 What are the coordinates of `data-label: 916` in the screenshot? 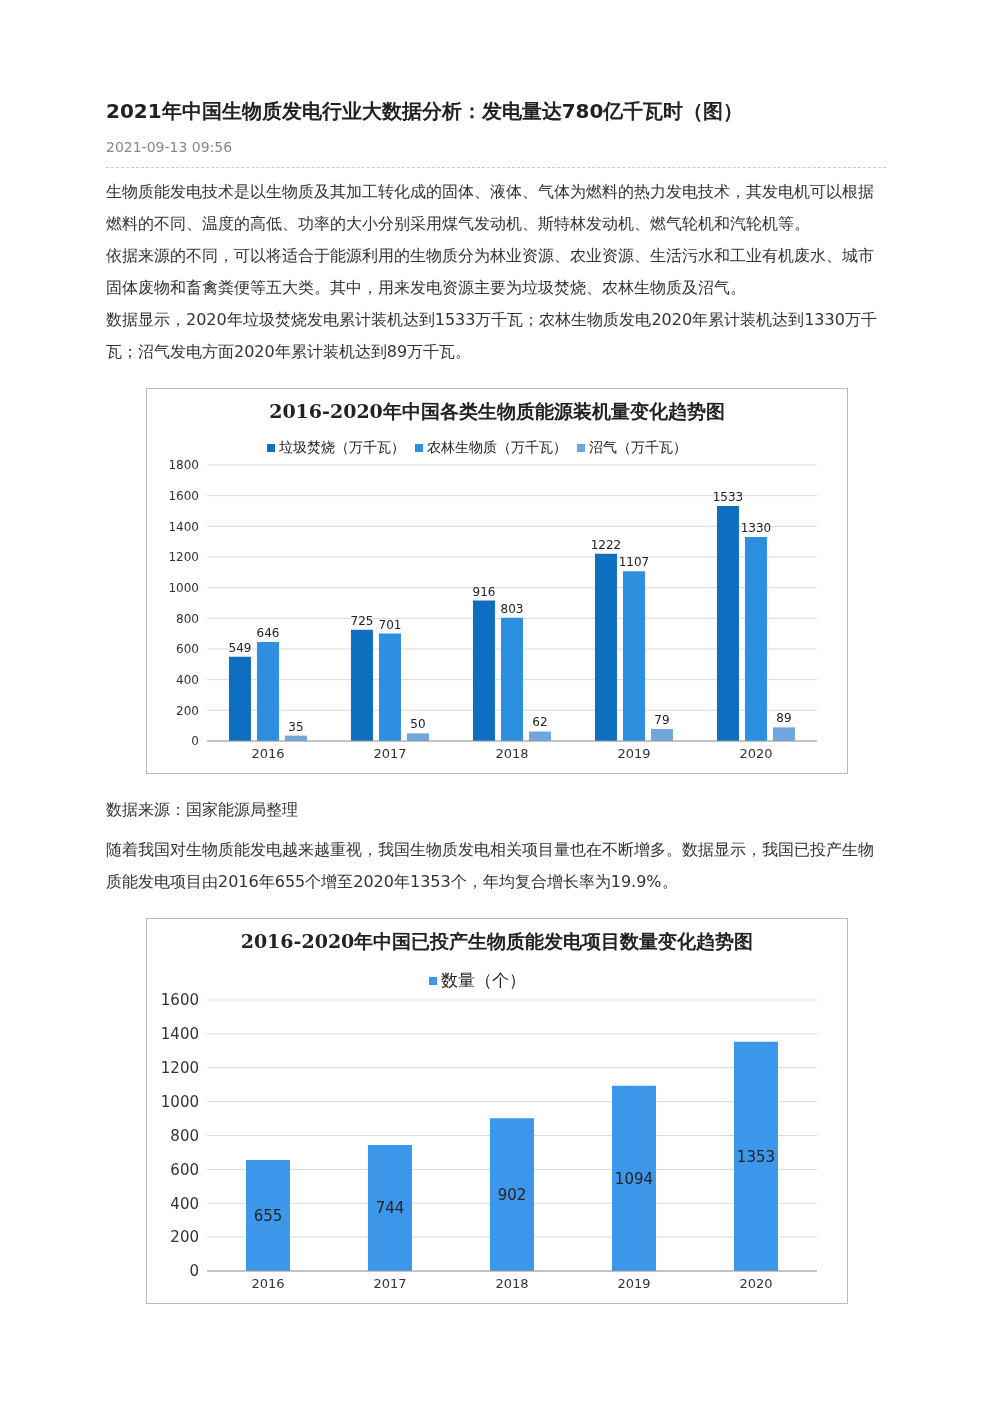 It's located at (484, 591).